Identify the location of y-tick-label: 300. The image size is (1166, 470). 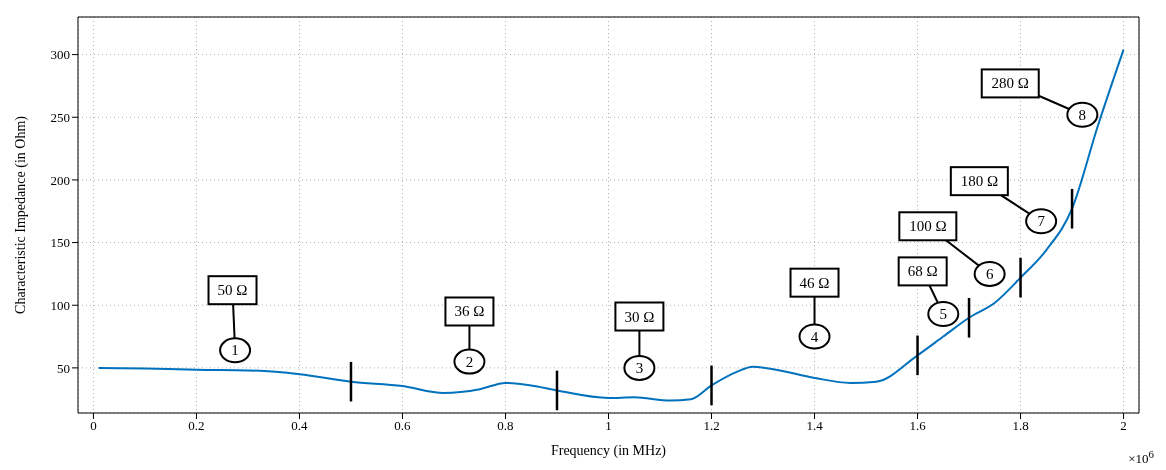
(60, 55).